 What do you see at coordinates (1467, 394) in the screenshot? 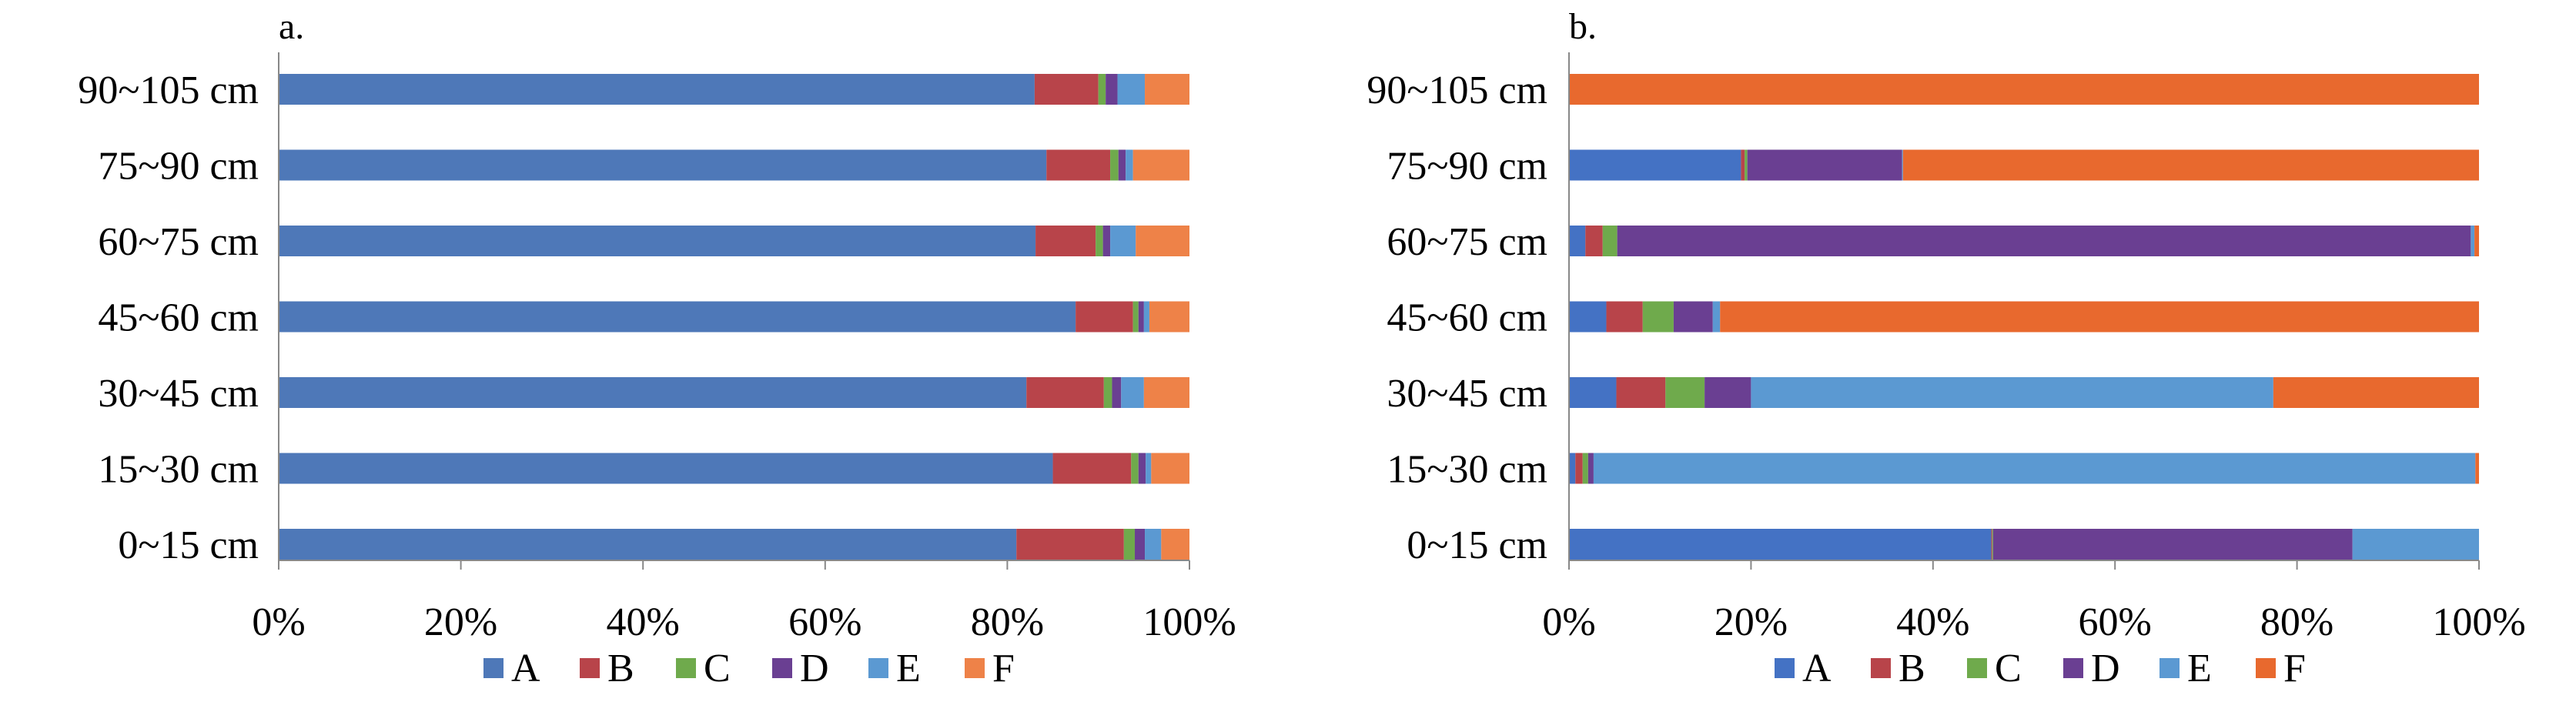
I see `category-label: 30~45 cm` at bounding box center [1467, 394].